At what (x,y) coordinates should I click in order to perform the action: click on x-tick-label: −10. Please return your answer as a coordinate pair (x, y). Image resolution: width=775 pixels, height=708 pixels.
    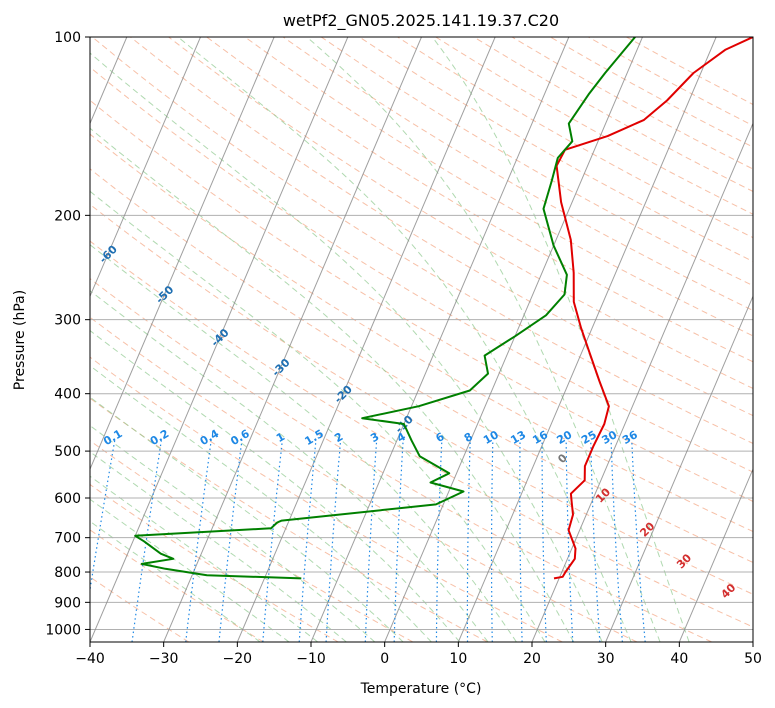
    Looking at the image, I should click on (311, 659).